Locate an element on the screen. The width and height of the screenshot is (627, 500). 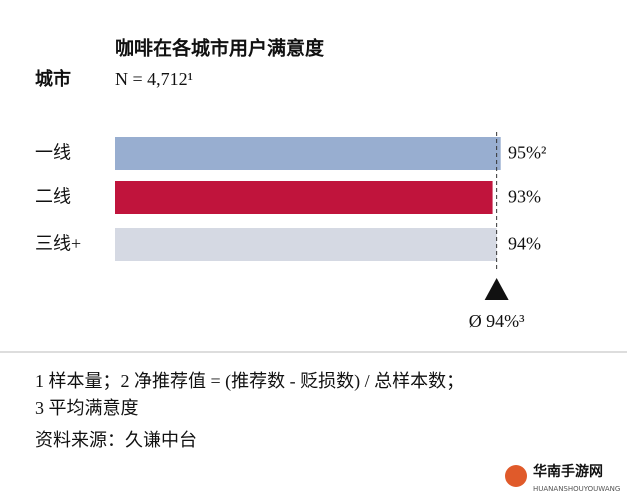
category-label: 一线 is located at coordinates (53, 153).